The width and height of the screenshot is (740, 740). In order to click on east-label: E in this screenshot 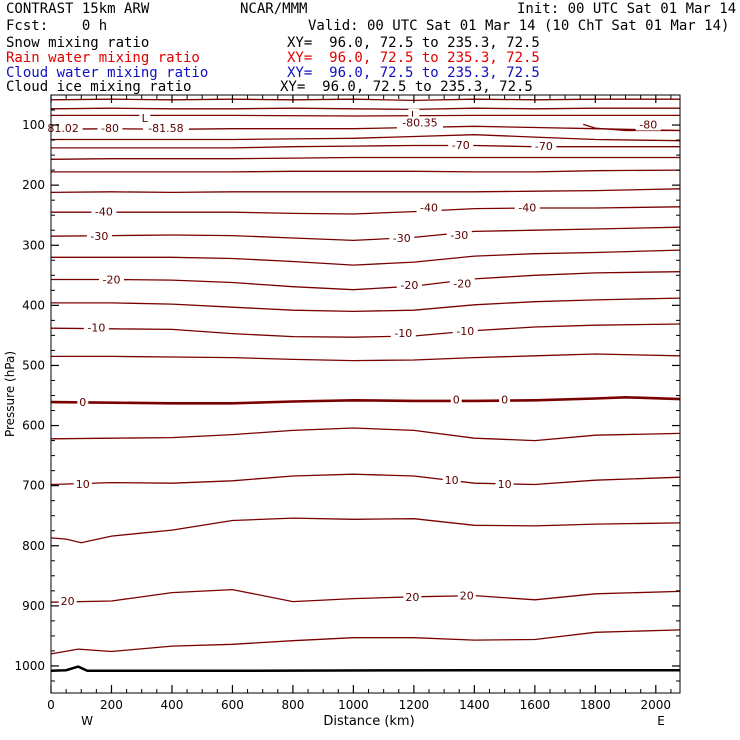, I will do `click(661, 721)`.